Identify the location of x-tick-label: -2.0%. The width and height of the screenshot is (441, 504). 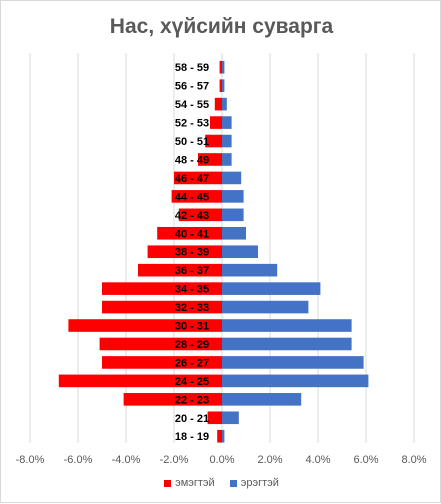
(174, 460).